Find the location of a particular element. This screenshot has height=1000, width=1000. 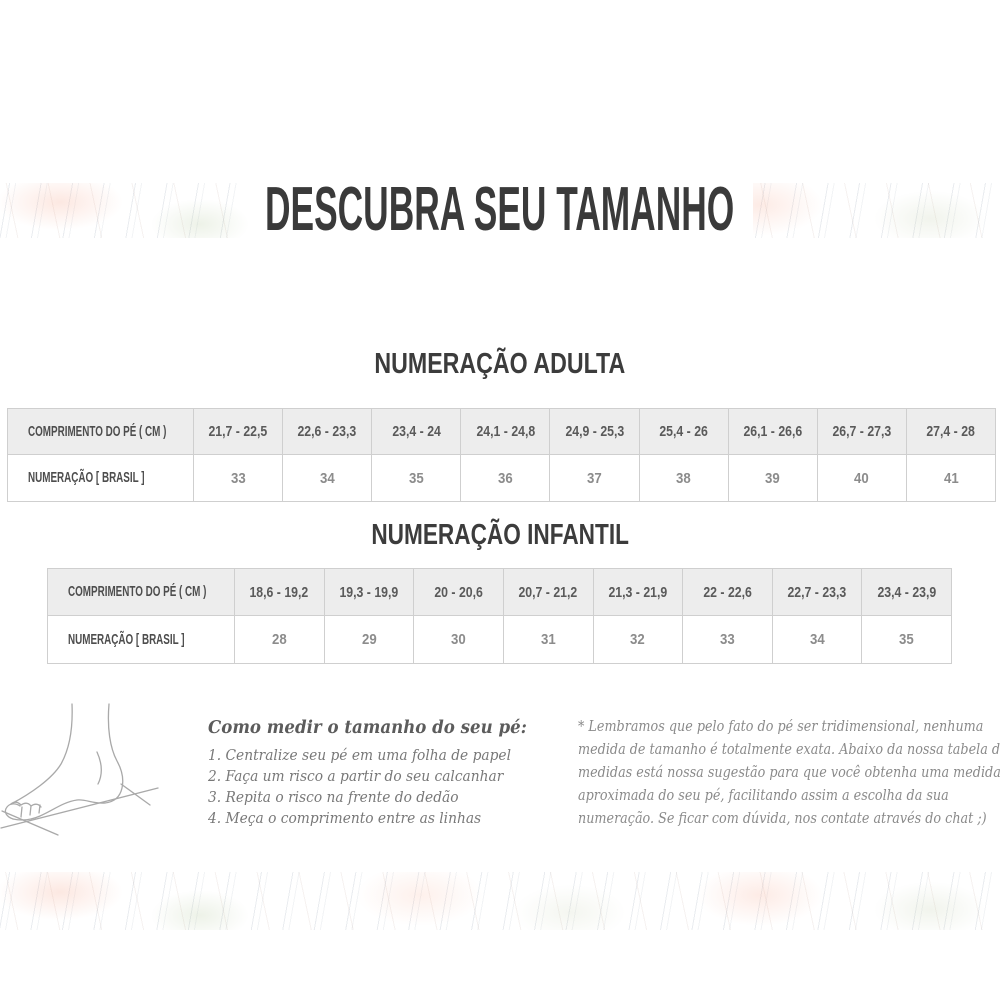

adult-shoe-size-value: 41 is located at coordinates (950, 478).